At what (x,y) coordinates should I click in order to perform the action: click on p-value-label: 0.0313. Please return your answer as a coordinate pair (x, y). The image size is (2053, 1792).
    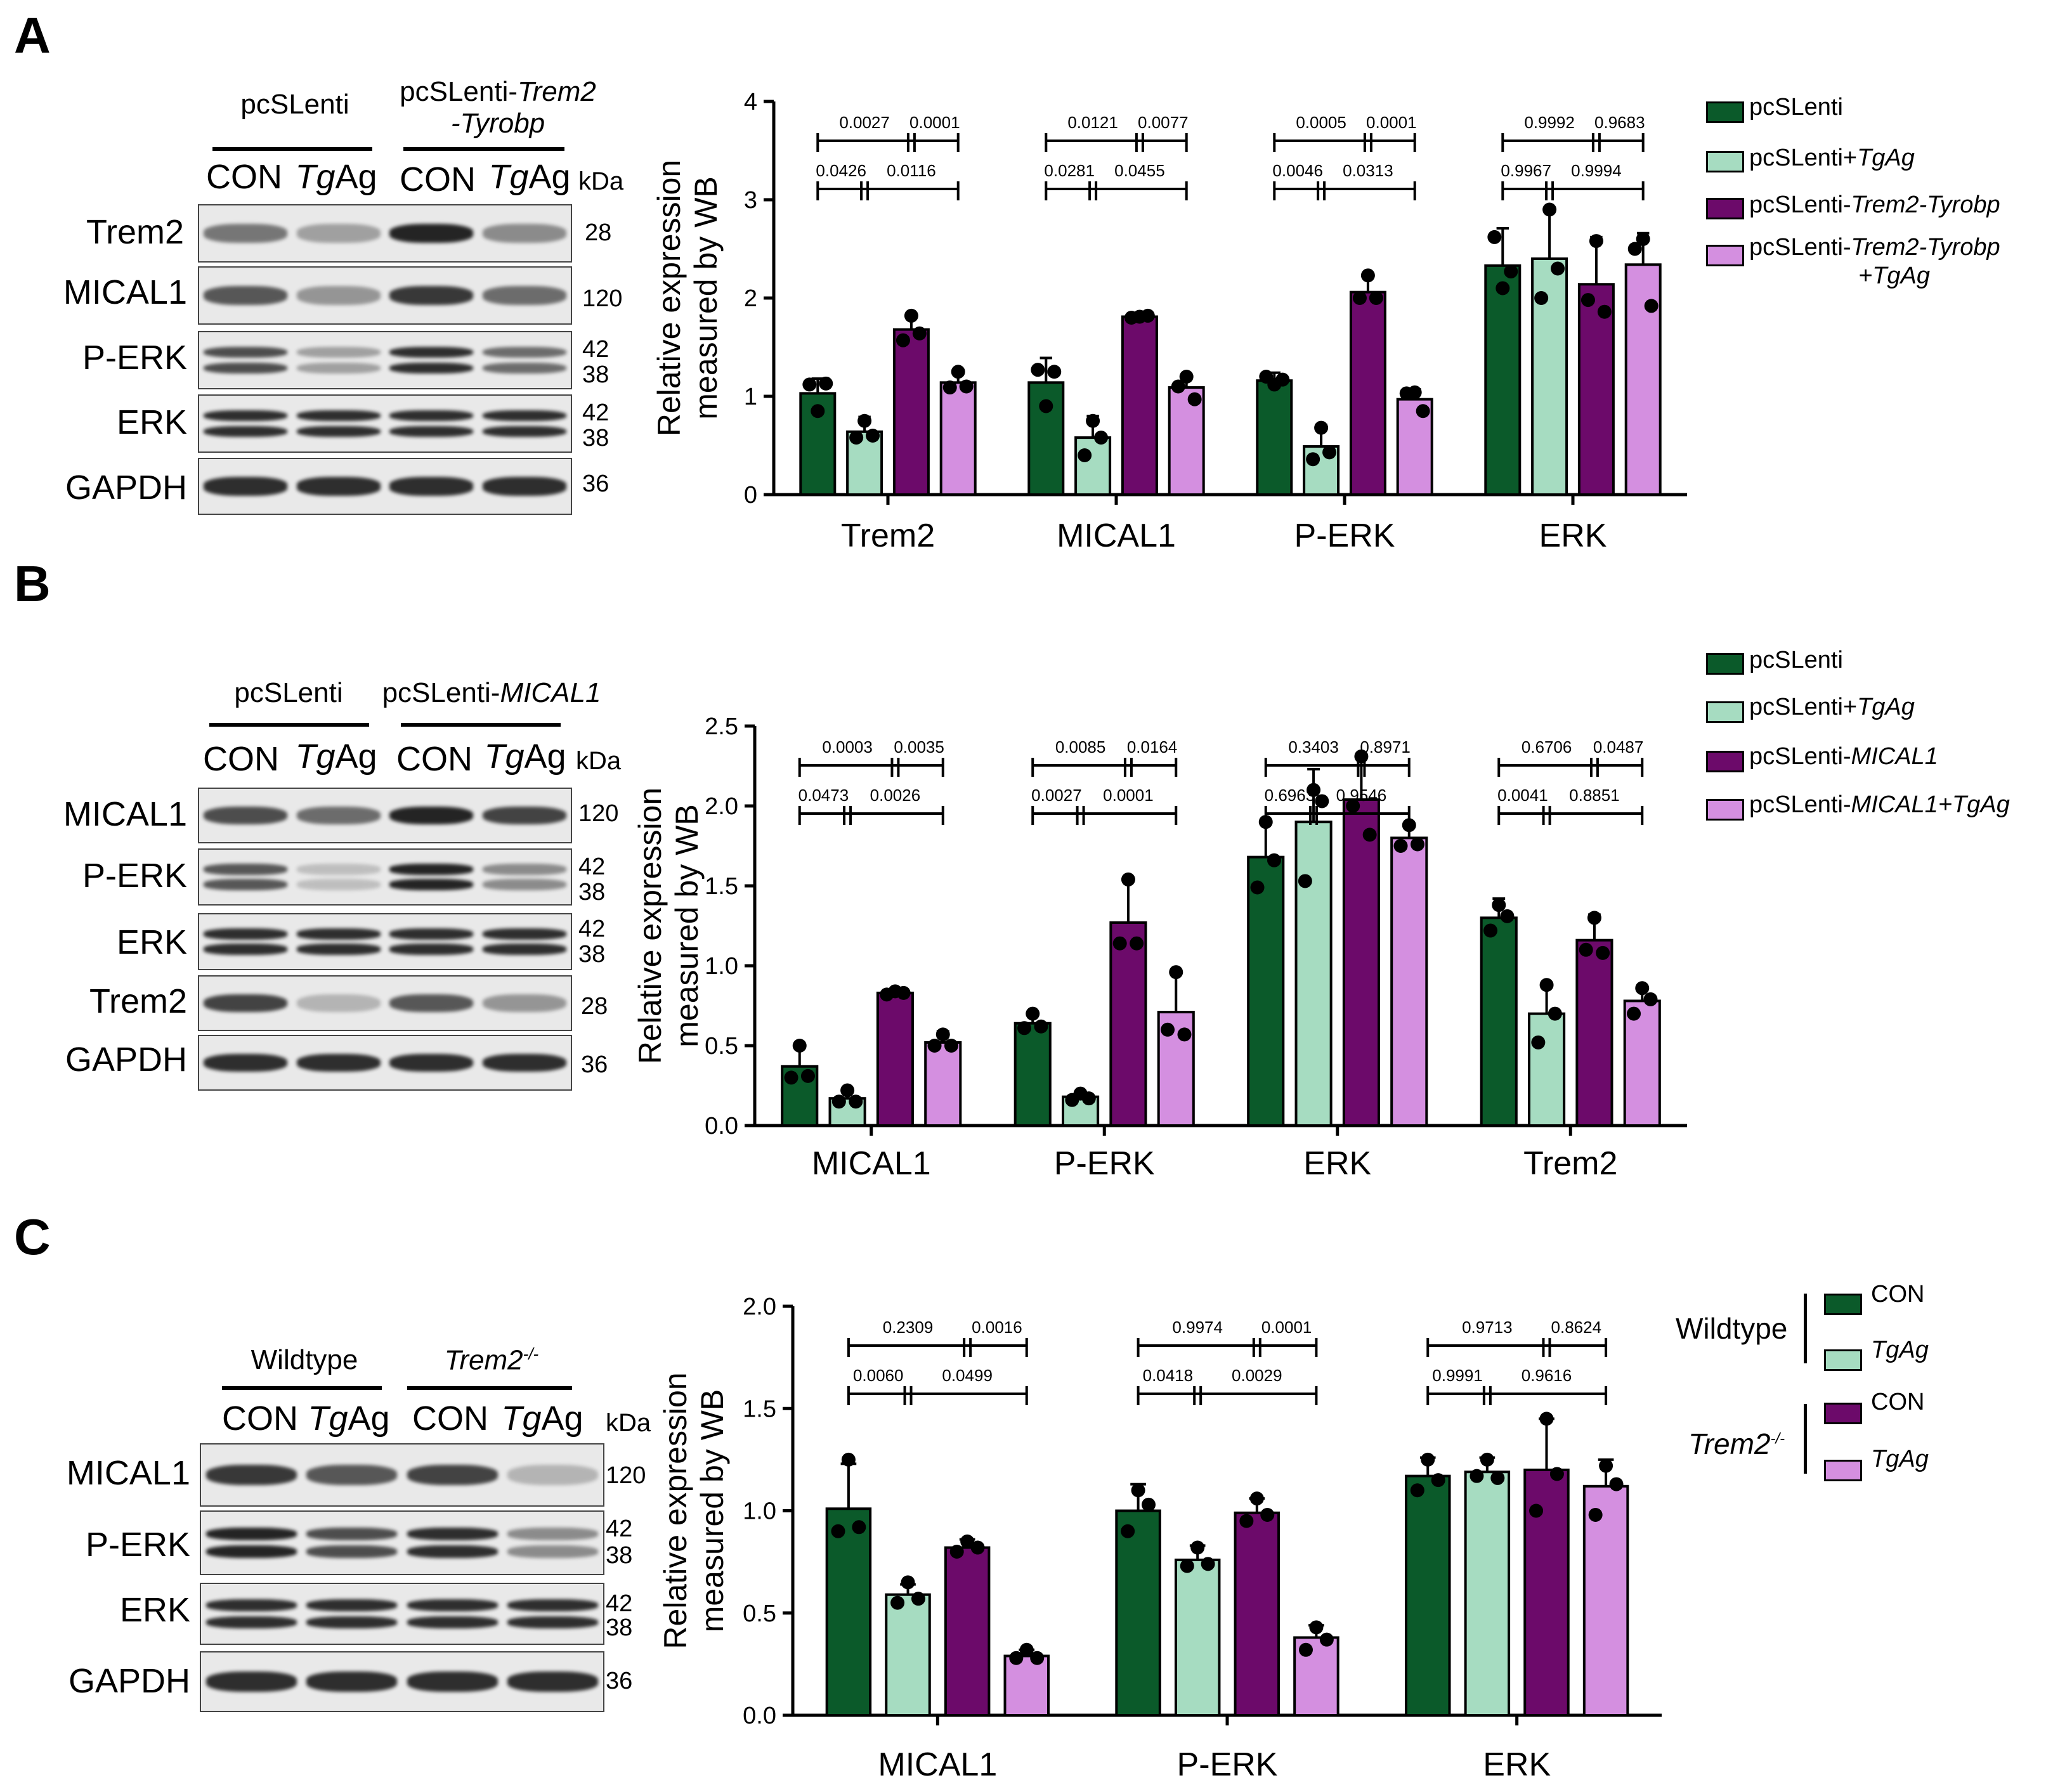
    Looking at the image, I should click on (1368, 170).